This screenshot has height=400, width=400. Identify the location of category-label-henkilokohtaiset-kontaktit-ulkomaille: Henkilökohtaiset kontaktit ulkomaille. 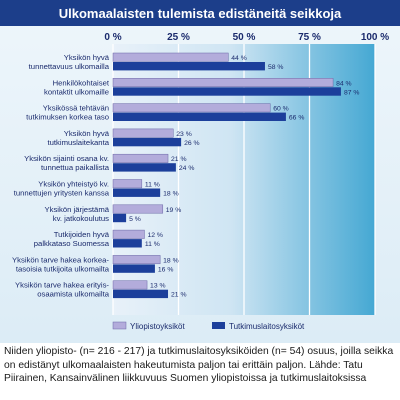
(77, 87).